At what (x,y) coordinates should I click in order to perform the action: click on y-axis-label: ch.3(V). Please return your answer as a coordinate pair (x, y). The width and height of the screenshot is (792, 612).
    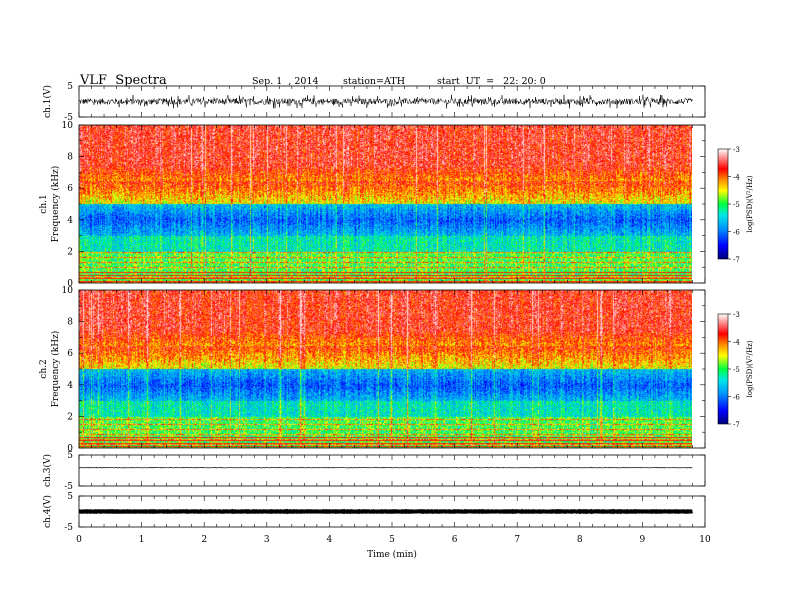
    Looking at the image, I should click on (47, 470).